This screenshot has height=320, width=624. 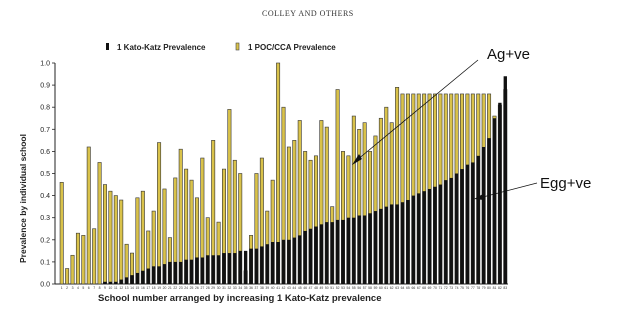 What do you see at coordinates (289, 288) in the screenshot?
I see `x-tick-label: 43` at bounding box center [289, 288].